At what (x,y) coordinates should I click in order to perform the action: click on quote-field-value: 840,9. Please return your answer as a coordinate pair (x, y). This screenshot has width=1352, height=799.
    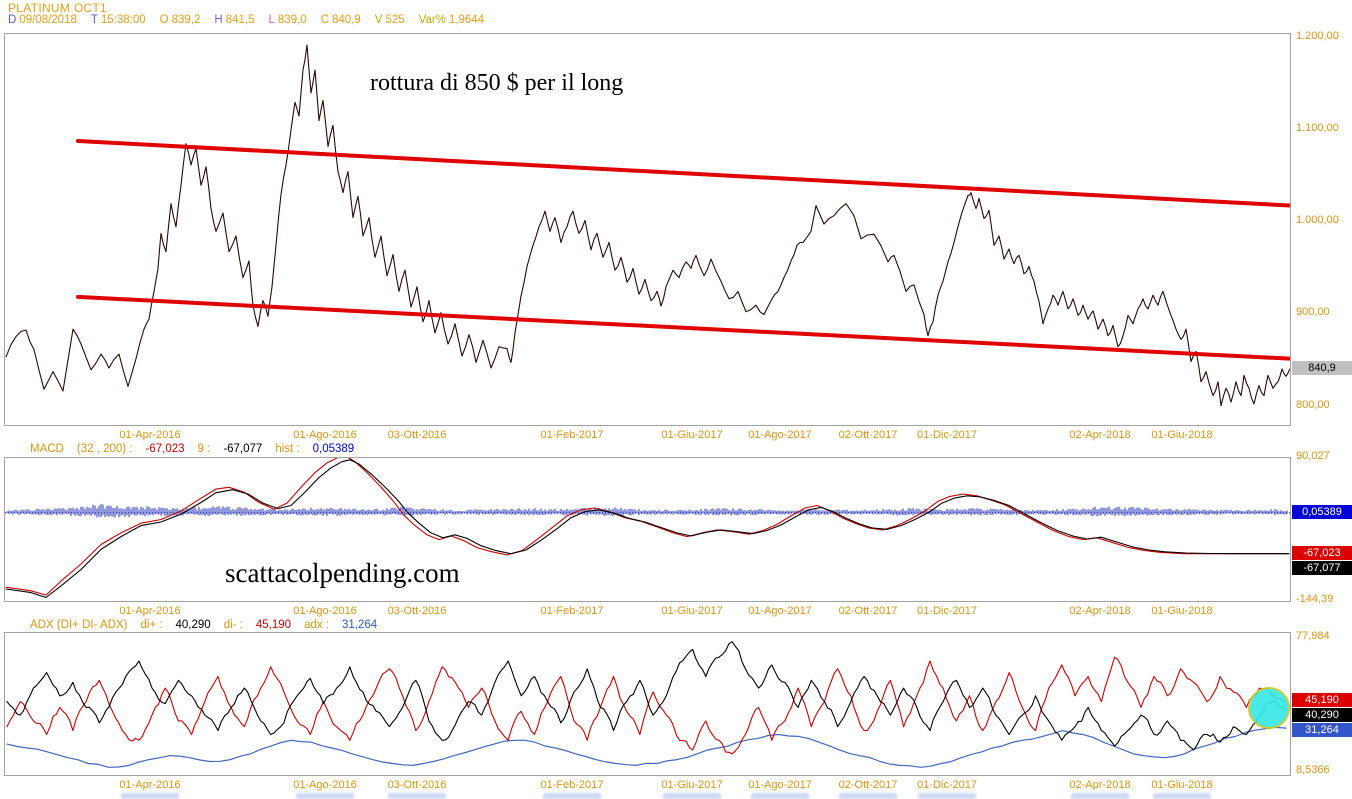
    Looking at the image, I should click on (346, 20).